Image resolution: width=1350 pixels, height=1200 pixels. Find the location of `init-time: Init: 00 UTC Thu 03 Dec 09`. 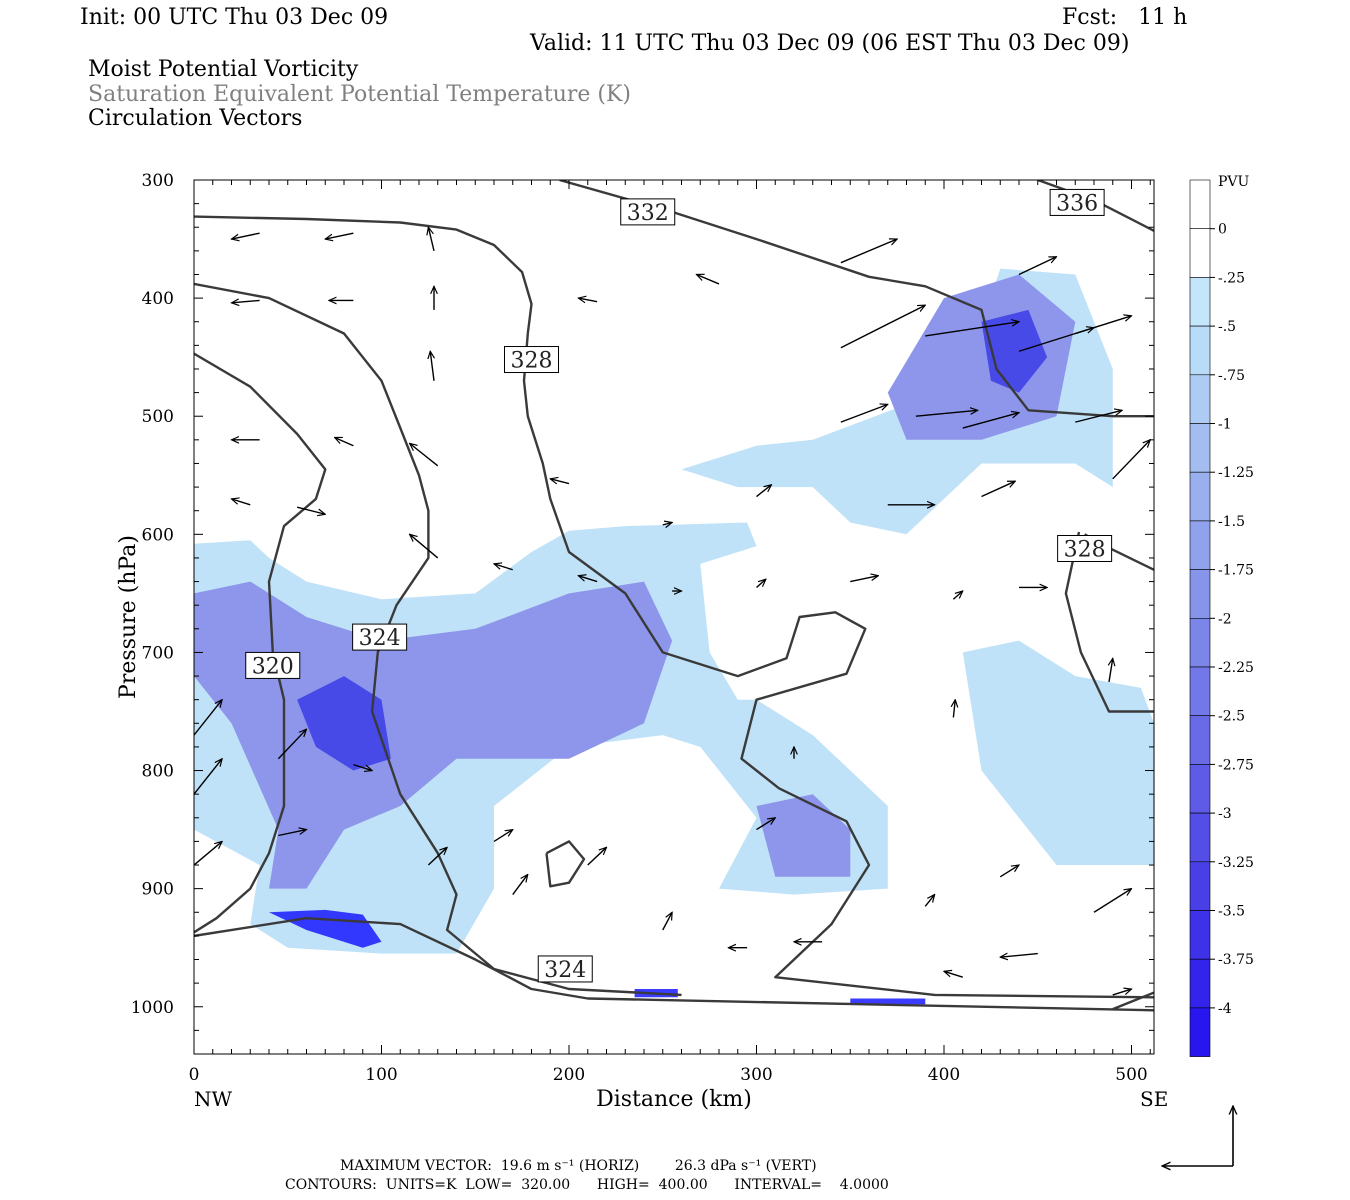

init-time: Init: 00 UTC Thu 03 Dec 09 is located at coordinates (234, 17).